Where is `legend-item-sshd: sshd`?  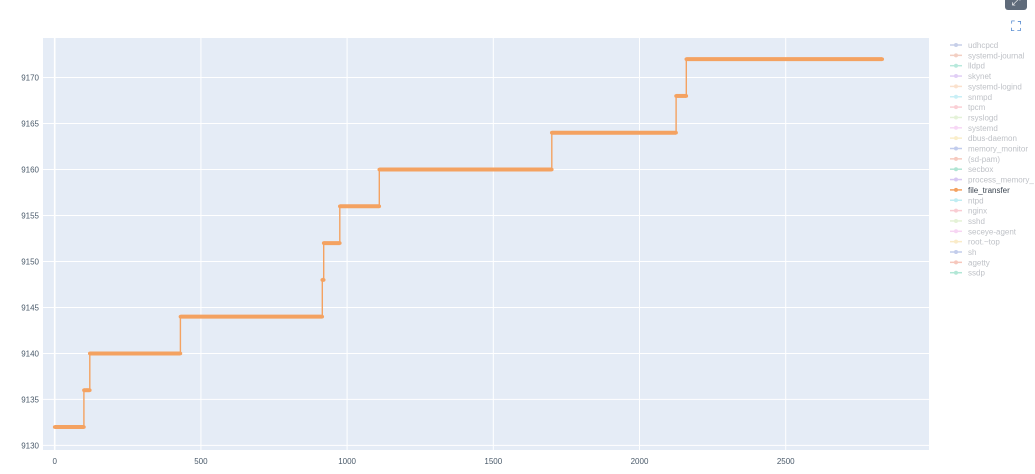
legend-item-sshd: sshd is located at coordinates (967, 221).